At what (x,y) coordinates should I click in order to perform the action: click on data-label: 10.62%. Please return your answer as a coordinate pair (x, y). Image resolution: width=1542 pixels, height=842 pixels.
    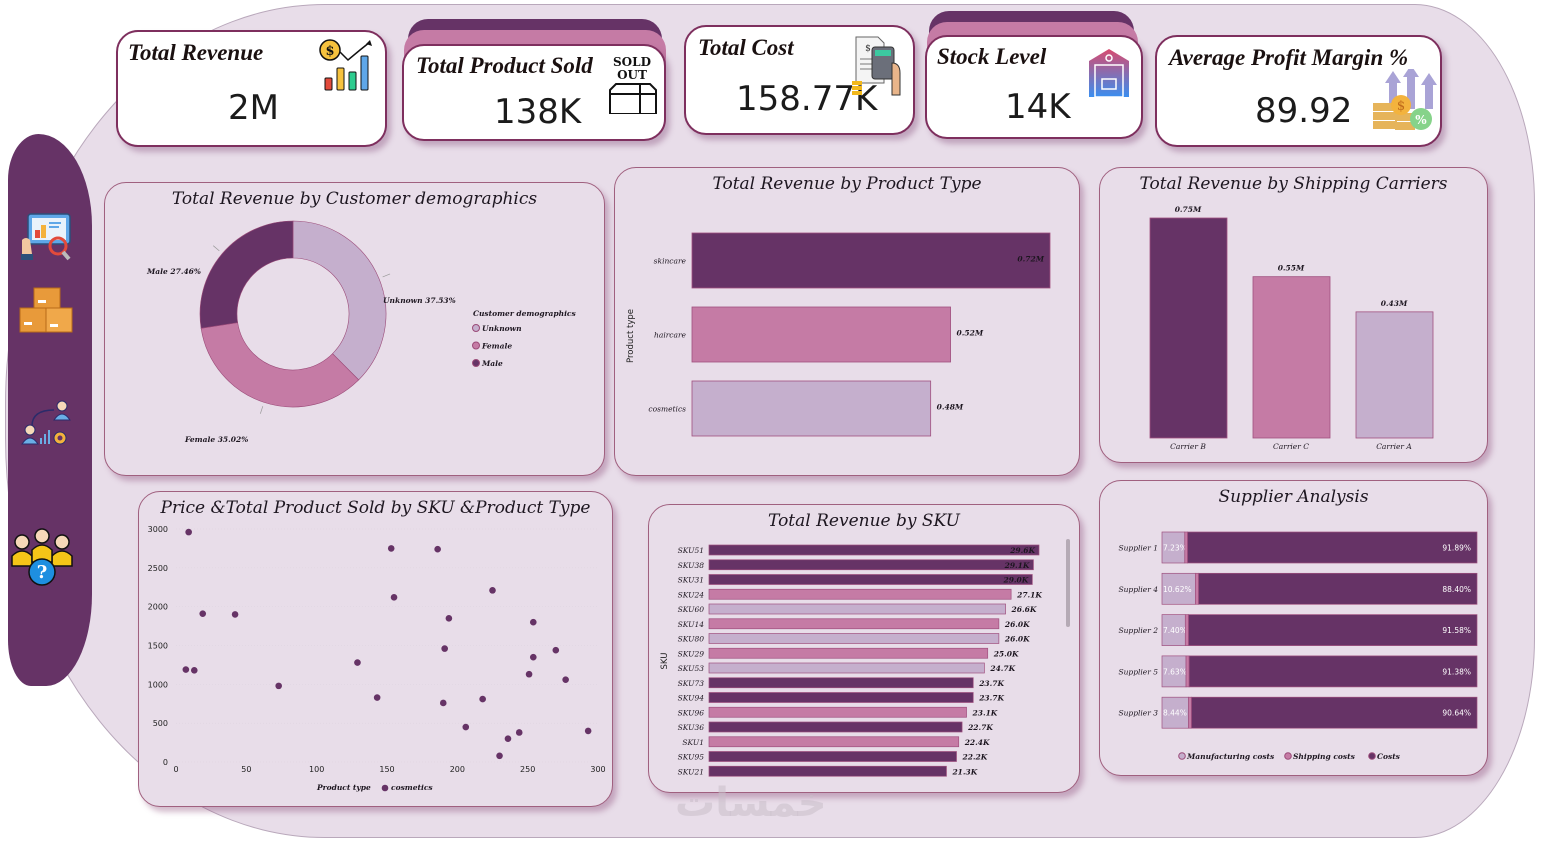
    Looking at the image, I should click on (1177, 589).